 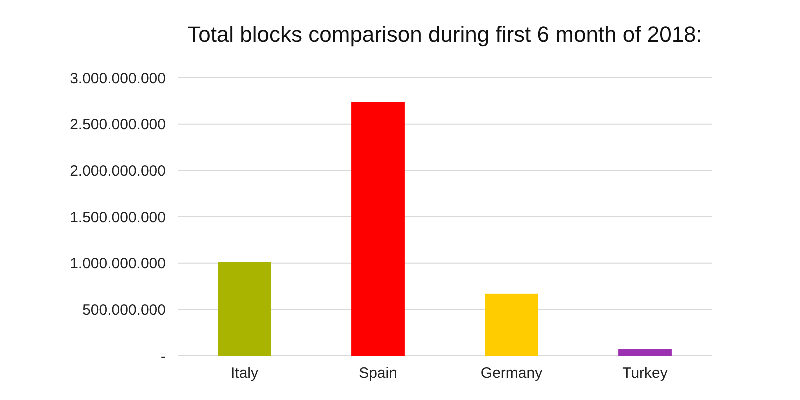 I want to click on y-tick-label: 2.000.000.000, so click(x=118, y=171).